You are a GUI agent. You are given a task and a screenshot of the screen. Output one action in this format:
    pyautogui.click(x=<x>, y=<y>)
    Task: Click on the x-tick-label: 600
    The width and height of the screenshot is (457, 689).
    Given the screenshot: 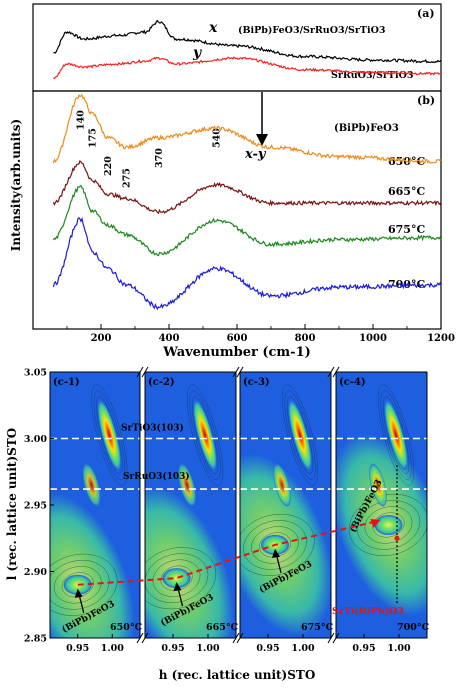 What is the action you would take?
    pyautogui.click(x=237, y=338)
    